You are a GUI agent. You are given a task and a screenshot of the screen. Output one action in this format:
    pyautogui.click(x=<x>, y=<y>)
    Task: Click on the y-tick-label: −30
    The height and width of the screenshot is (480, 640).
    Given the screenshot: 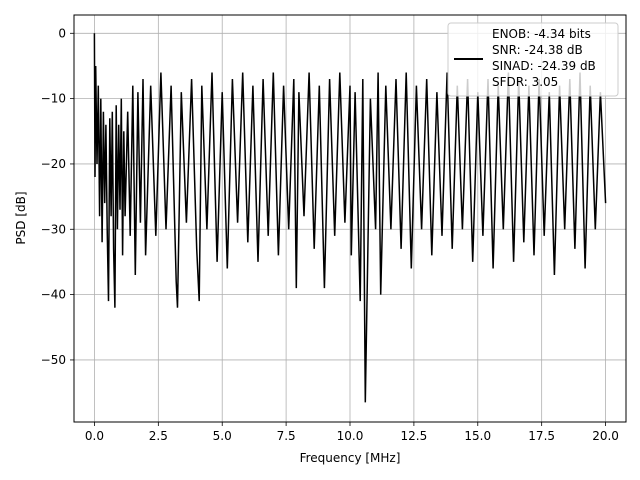 What is the action you would take?
    pyautogui.click(x=53, y=229)
    